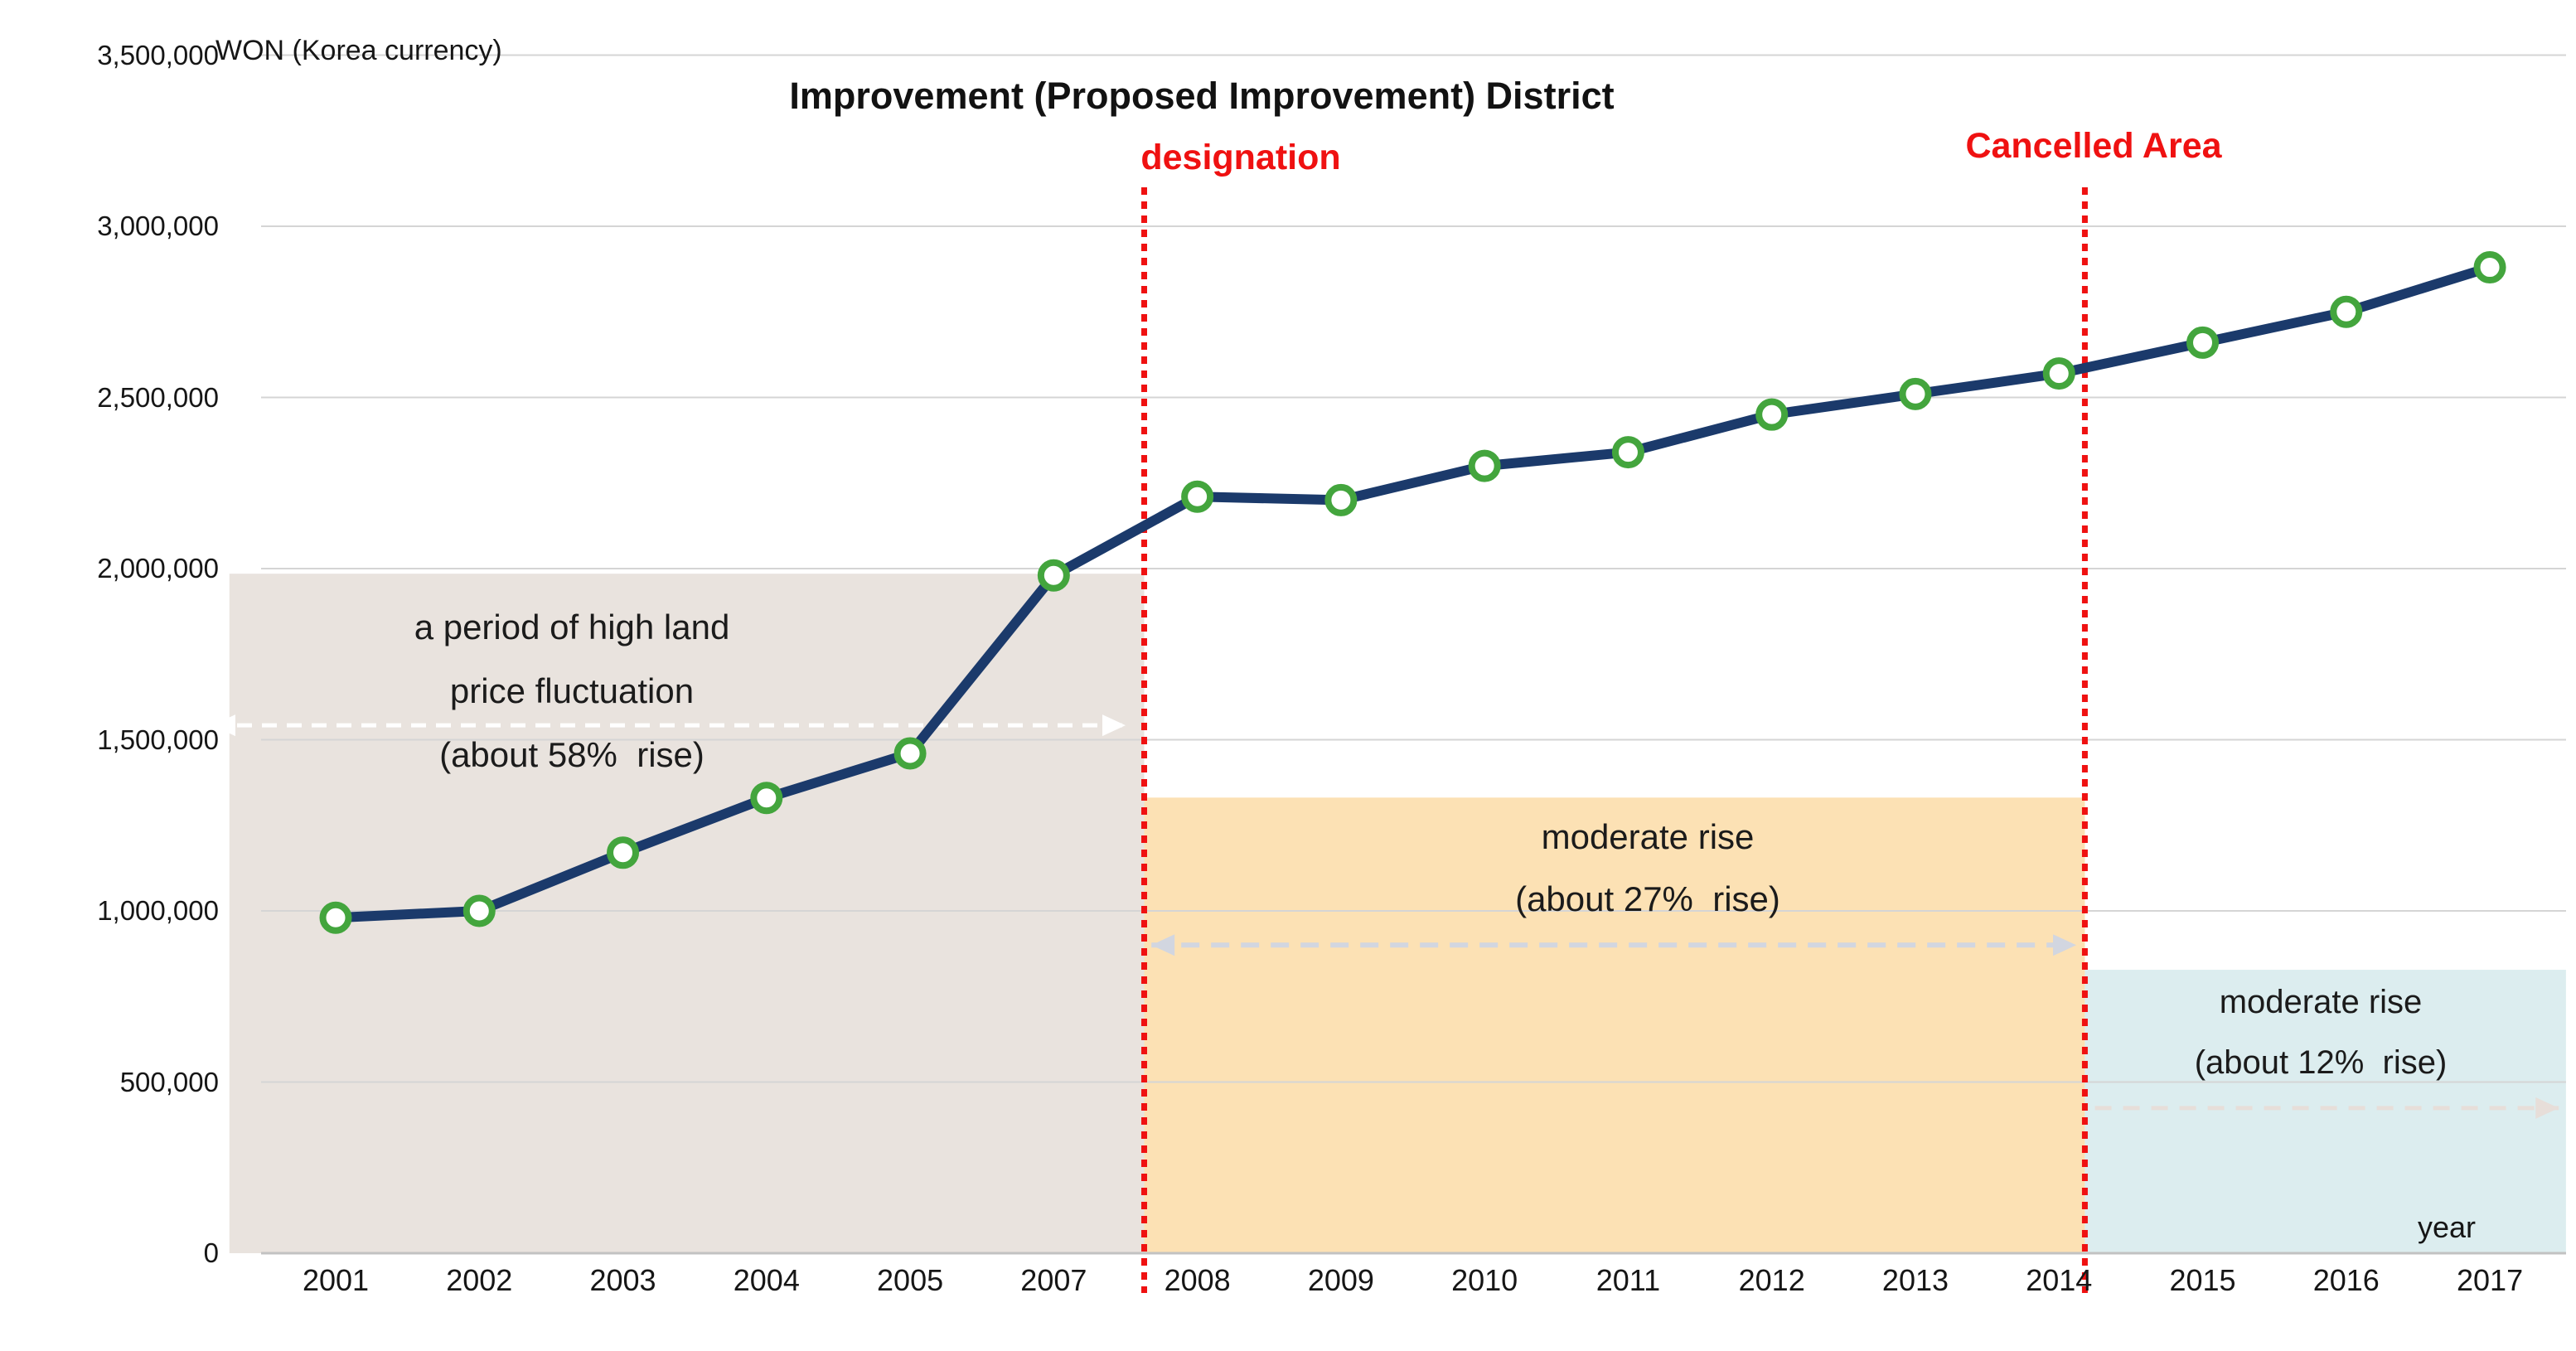 The image size is (2576, 1351). I want to click on annotation-line: (about 58% rise), so click(572, 755).